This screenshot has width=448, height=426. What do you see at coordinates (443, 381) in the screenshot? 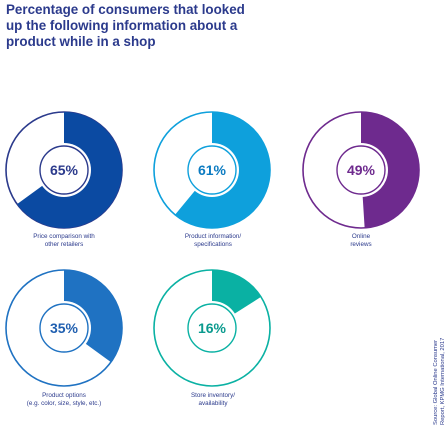
I see `source-line-2: Report, KPMG International, 2017` at bounding box center [443, 381].